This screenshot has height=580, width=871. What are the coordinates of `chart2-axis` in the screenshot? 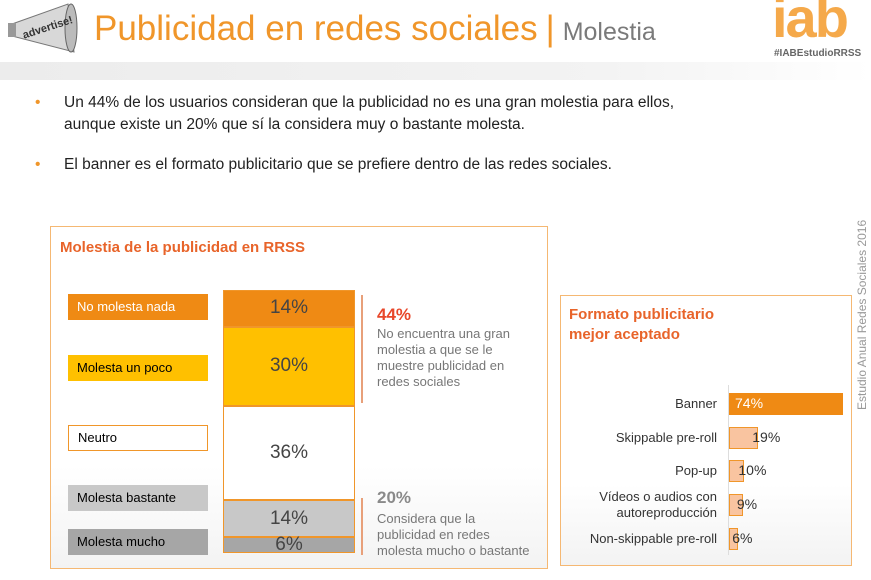 It's located at (728, 470).